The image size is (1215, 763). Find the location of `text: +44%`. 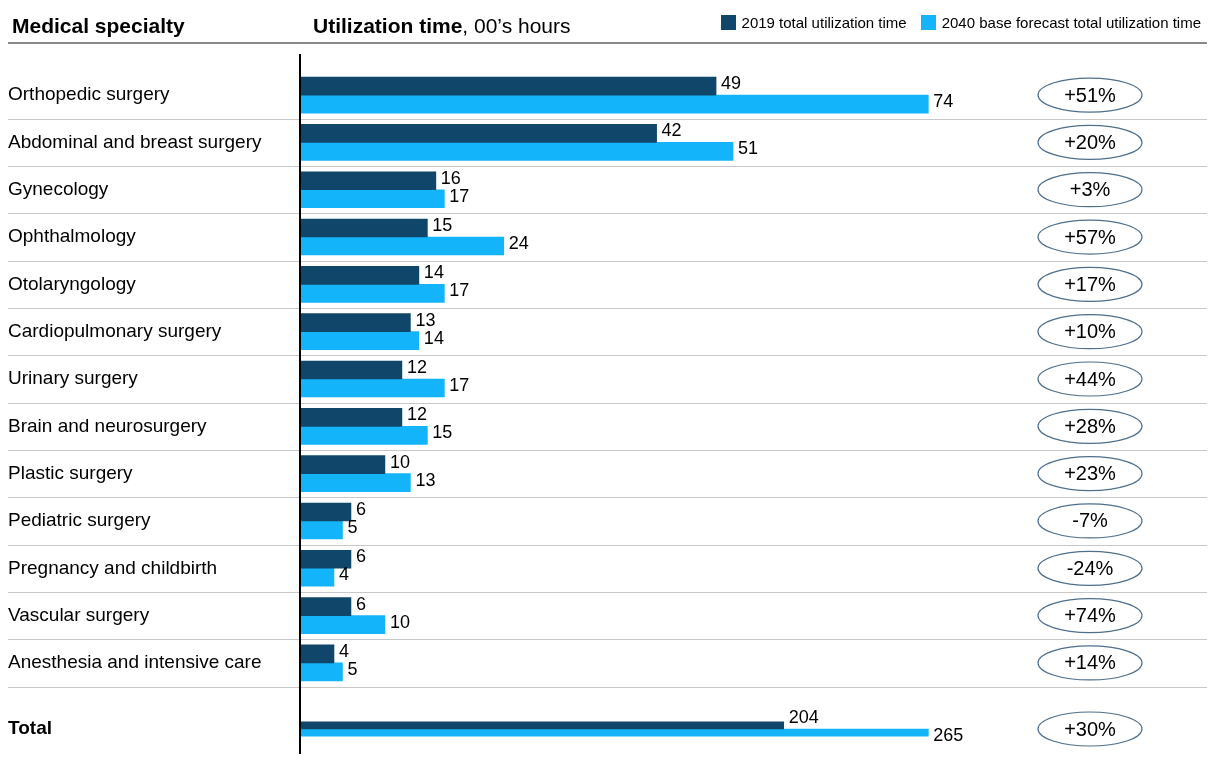

text: +44% is located at coordinates (1090, 378).